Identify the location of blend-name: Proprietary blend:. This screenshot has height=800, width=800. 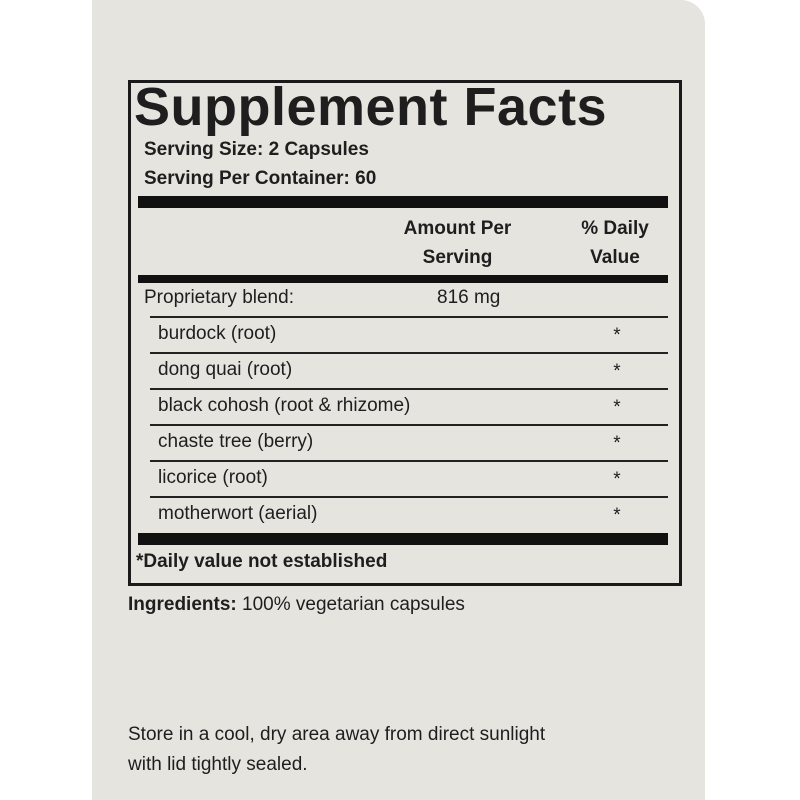
(219, 297).